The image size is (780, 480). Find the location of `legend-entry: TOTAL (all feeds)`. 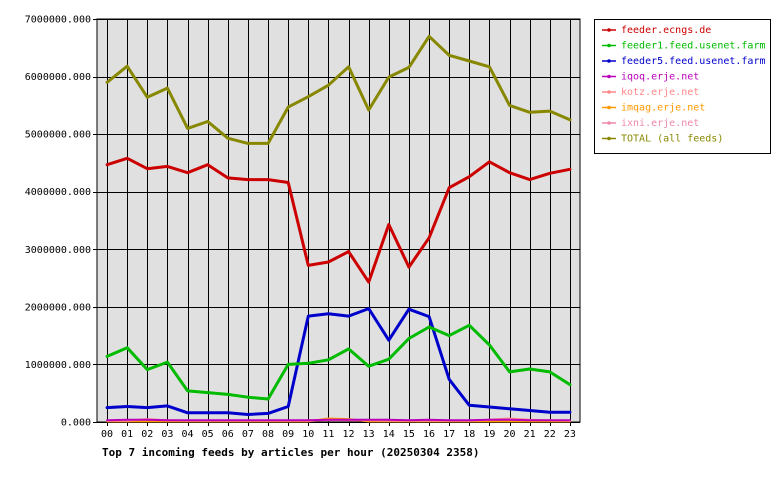

legend-entry: TOTAL (all feeds) is located at coordinates (672, 139).